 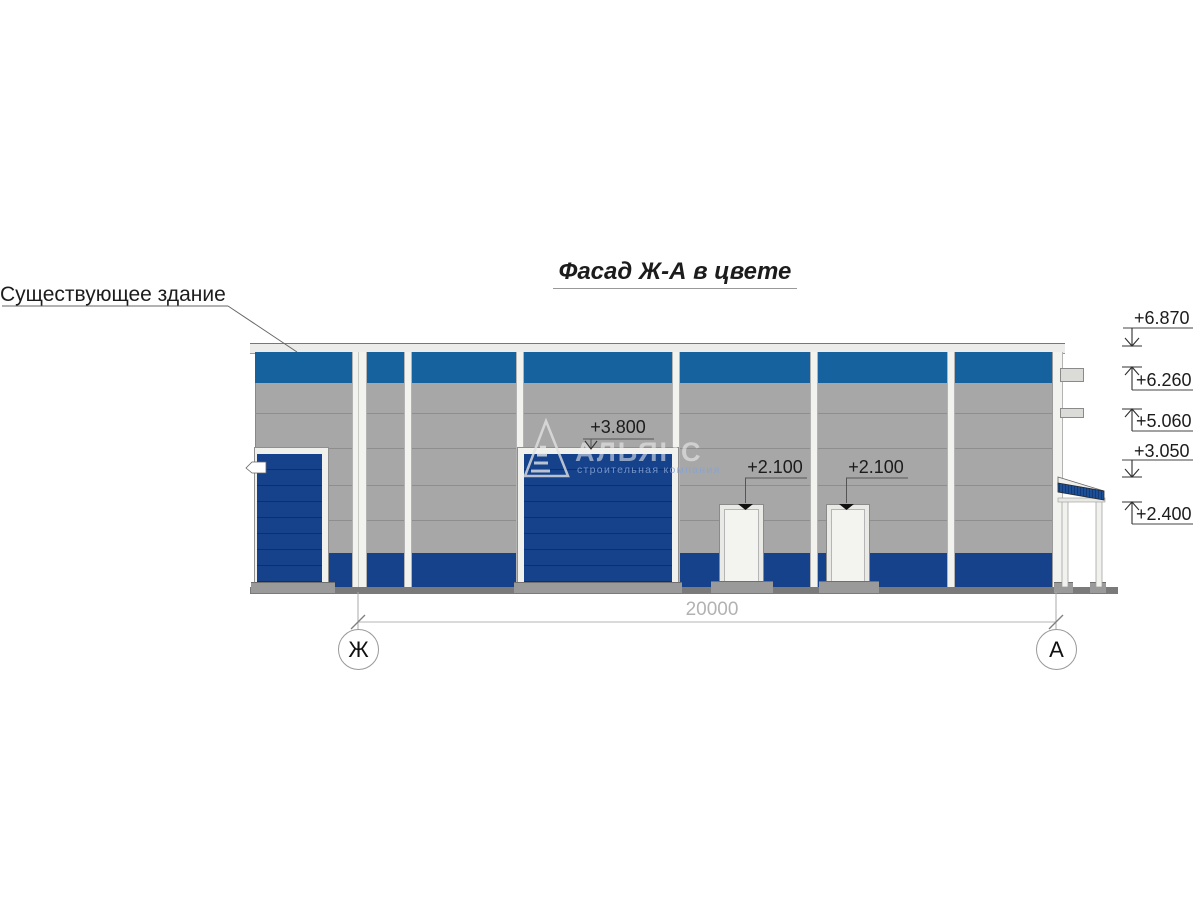 I want to click on elevation-mark-label: +6.260, so click(x=1164, y=380).